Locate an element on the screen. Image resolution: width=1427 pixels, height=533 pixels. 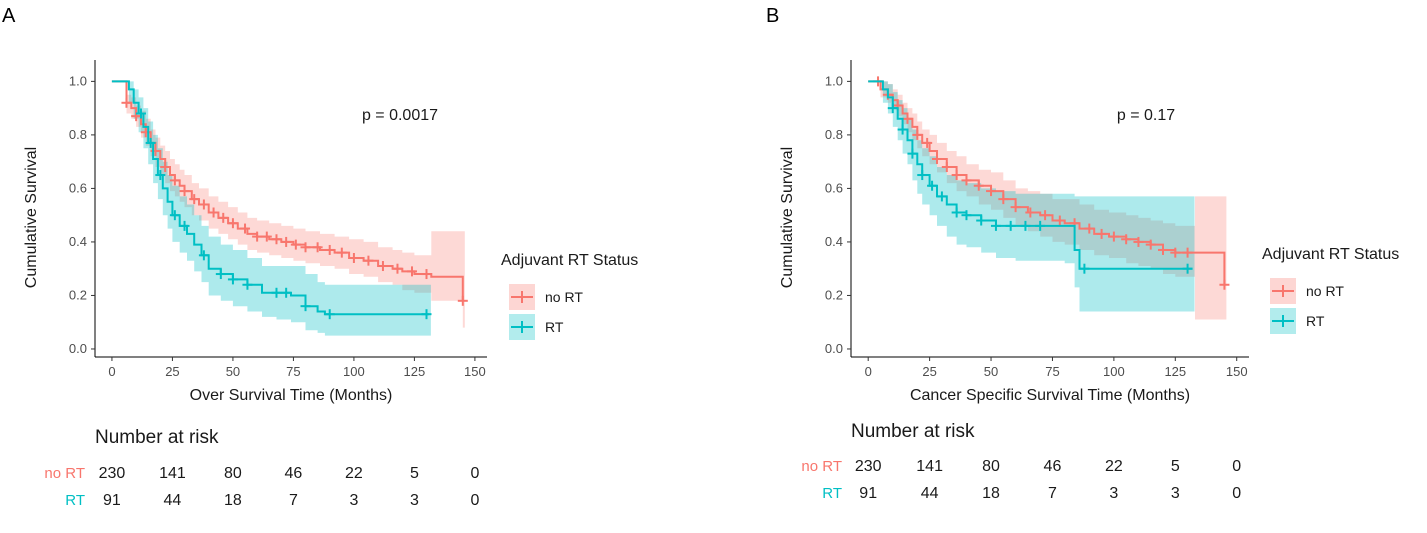
ci-band-rt is located at coordinates (1031, 196).